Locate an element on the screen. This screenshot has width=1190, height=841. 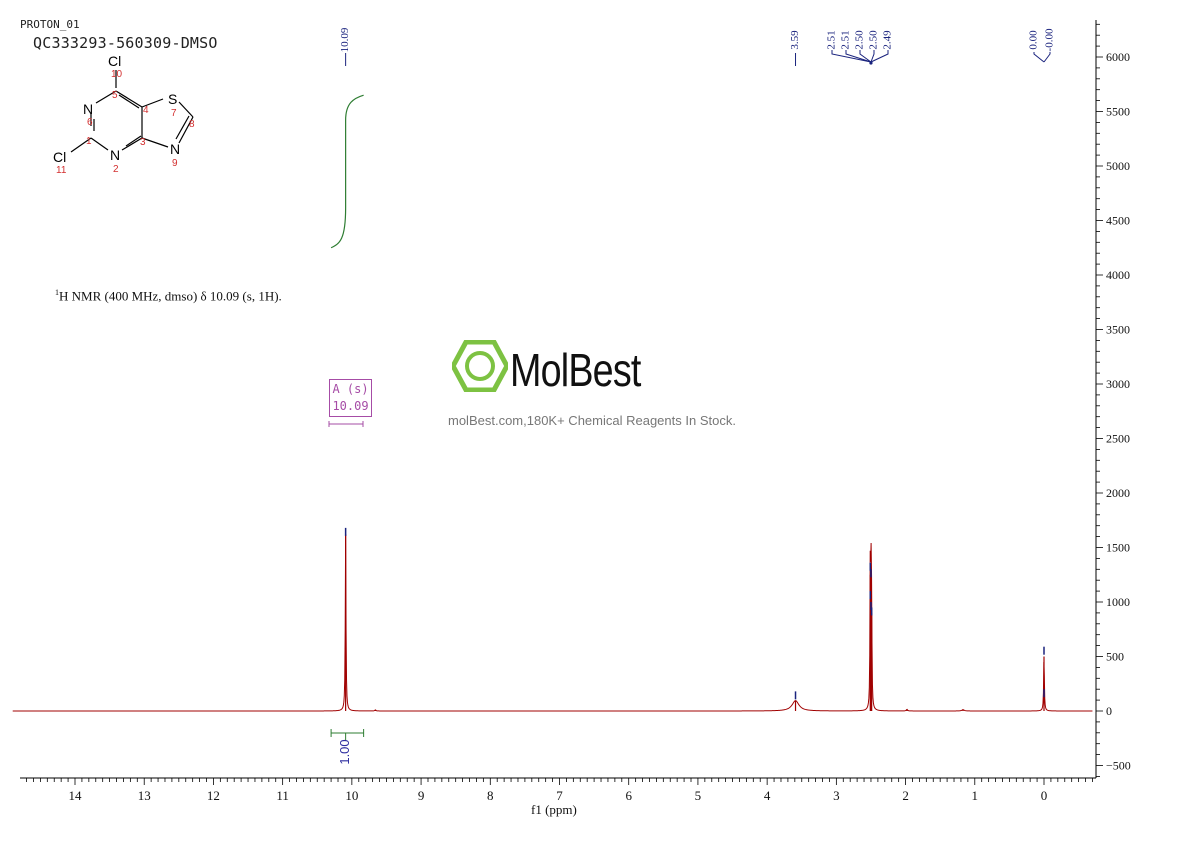
x-tick-label: 8 is located at coordinates (490, 795).